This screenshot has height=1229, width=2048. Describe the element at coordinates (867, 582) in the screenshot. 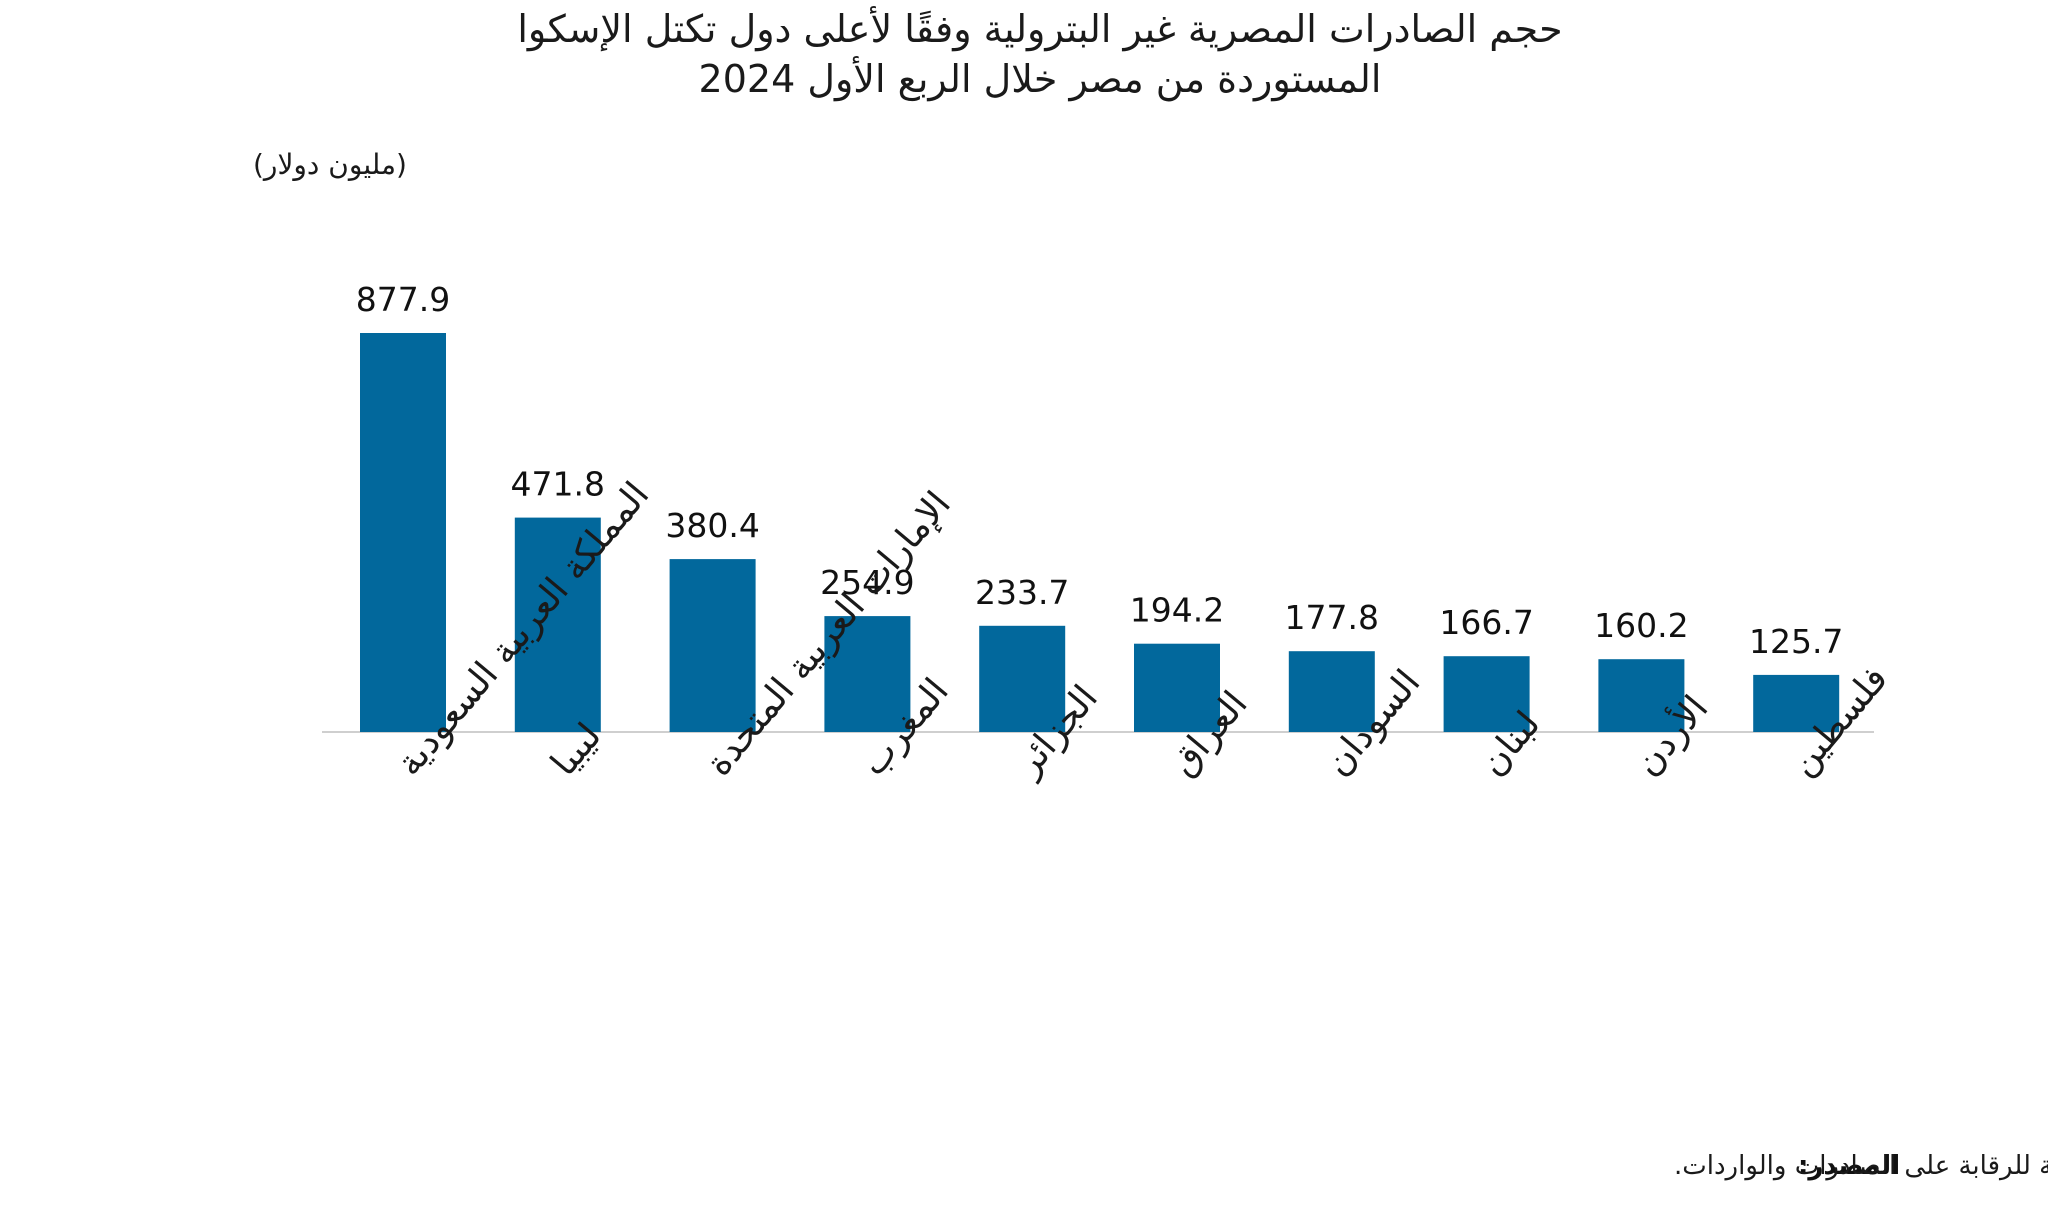

I see `value-label: 254.9` at that location.